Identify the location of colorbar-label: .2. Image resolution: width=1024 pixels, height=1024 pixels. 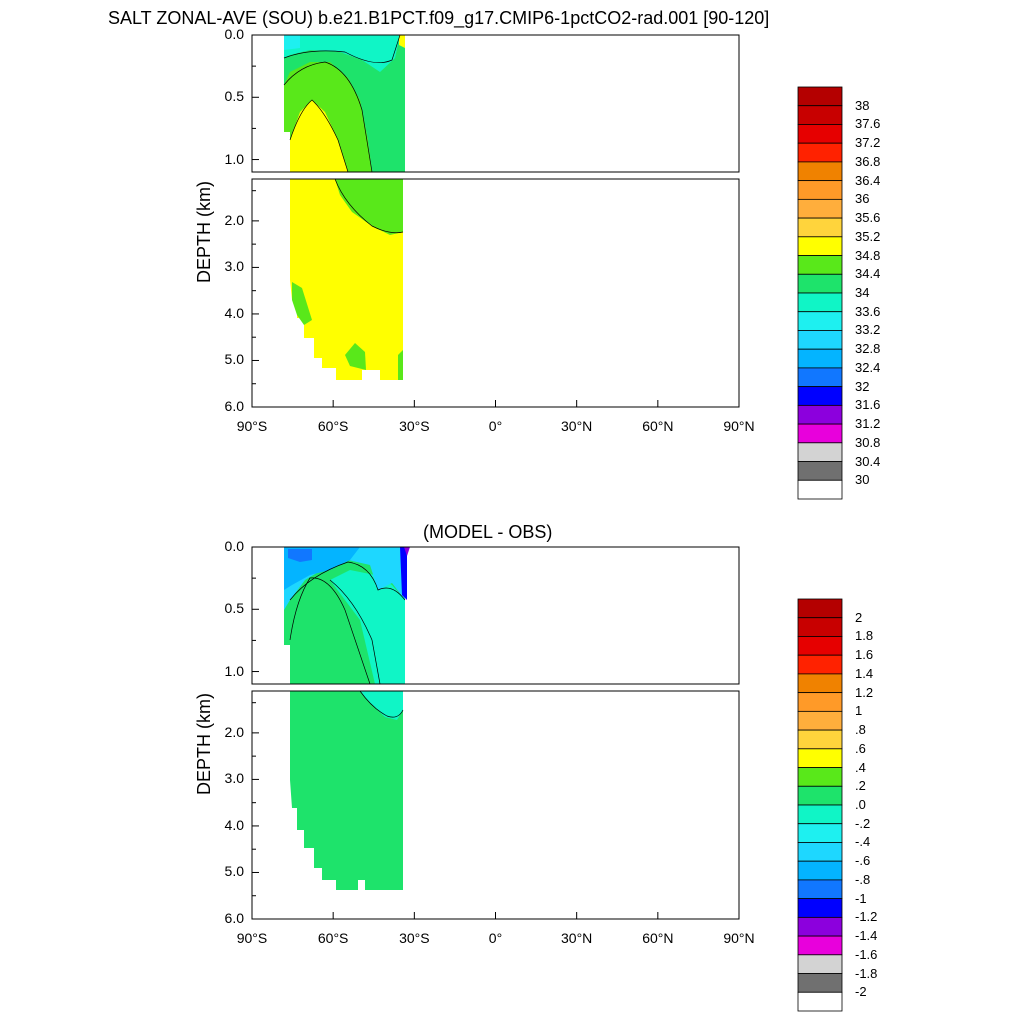
(860, 786).